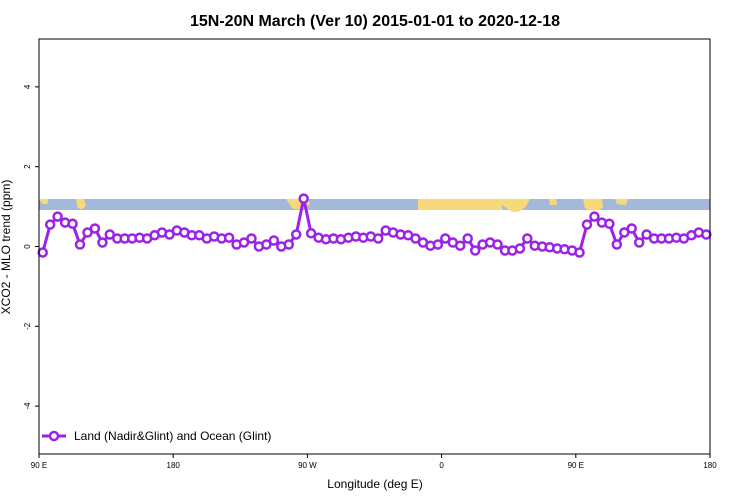 The image size is (750, 500). What do you see at coordinates (307, 465) in the screenshot?
I see `x-tick-label: 90 W` at bounding box center [307, 465].